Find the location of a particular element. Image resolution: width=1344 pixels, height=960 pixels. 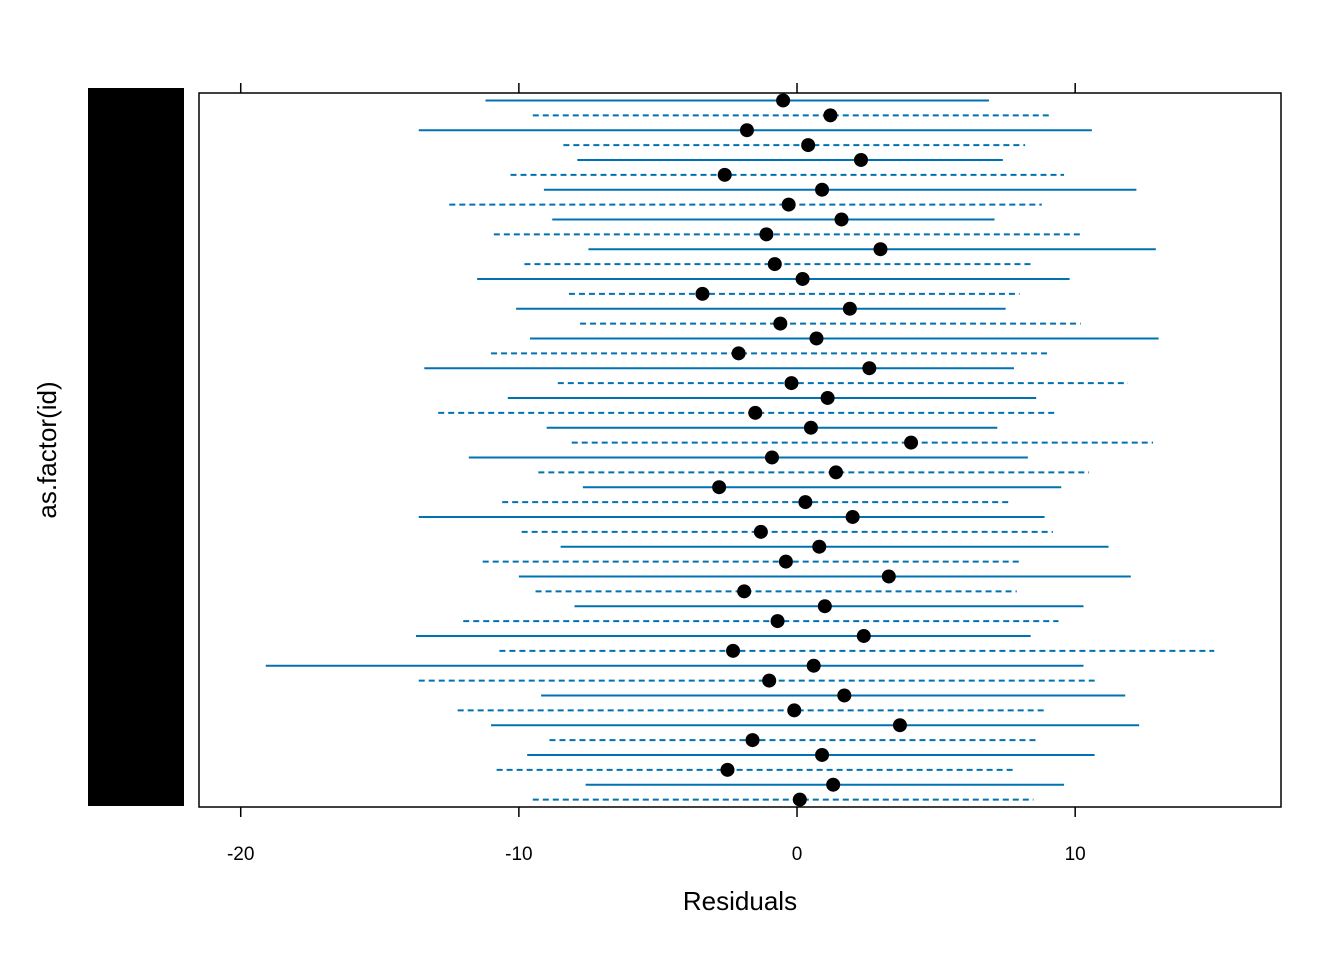

x-tick-label: -10 is located at coordinates (518, 854).